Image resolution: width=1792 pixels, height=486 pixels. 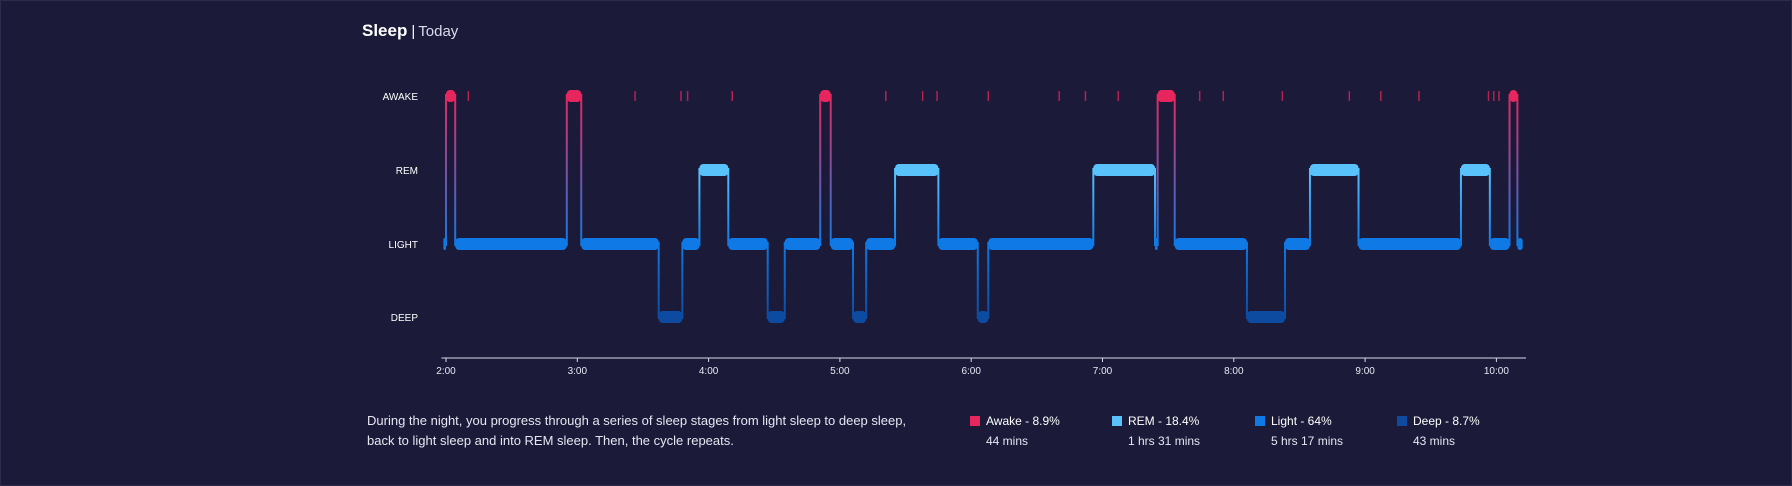 I want to click on y-label-deep: DEEP, so click(x=405, y=318).